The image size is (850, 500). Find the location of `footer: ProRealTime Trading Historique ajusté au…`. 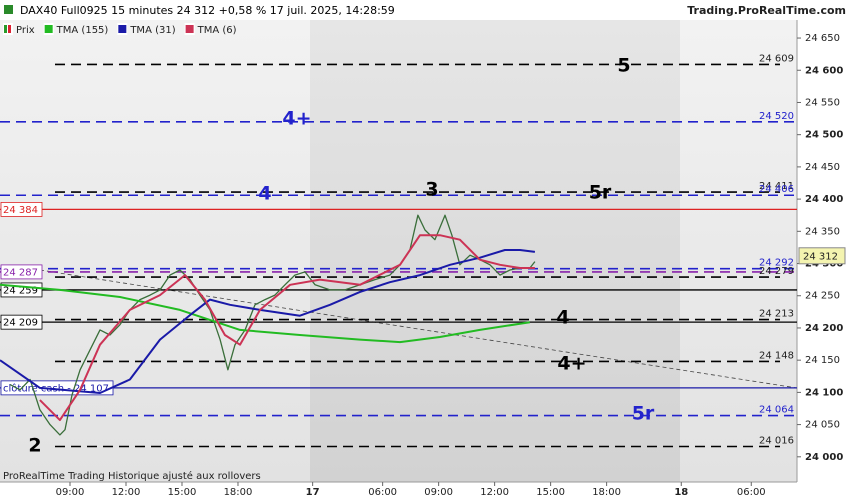

footer: ProRealTime Trading Historique ajusté au… is located at coordinates (132, 476).